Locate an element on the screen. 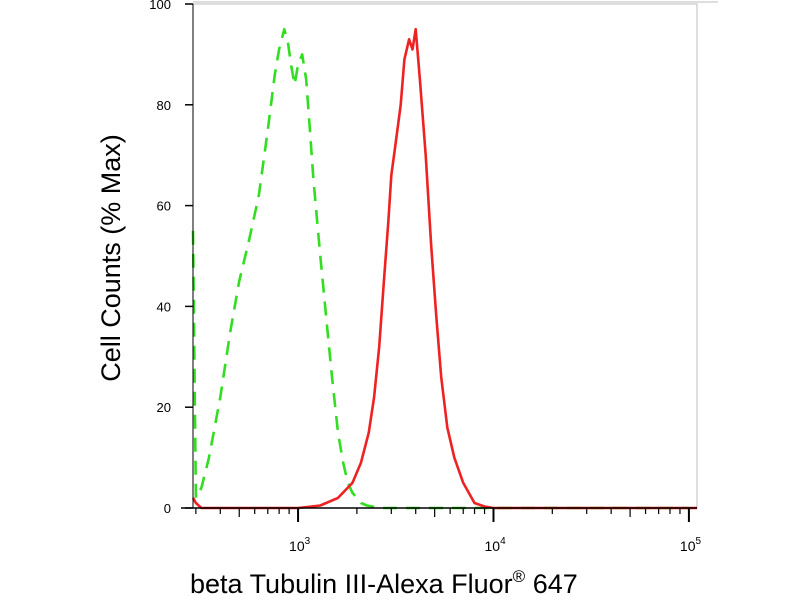 The image size is (800, 600). x-tick-label-100000: 10⁵ is located at coordinates (691, 545).